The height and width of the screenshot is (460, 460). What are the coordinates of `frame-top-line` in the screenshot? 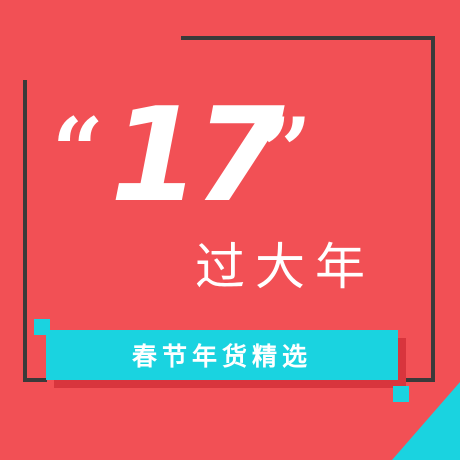 It's located at (308, 38).